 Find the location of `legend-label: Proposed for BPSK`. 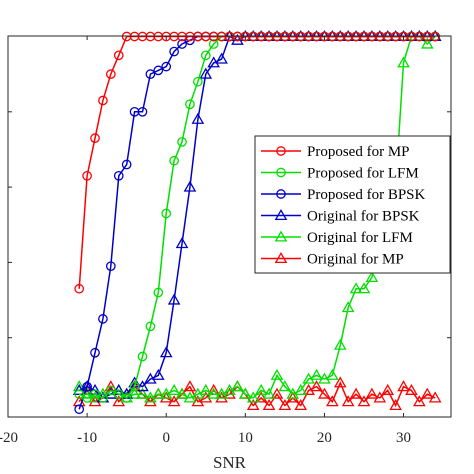

legend-label: Proposed for BPSK is located at coordinates (366, 195).